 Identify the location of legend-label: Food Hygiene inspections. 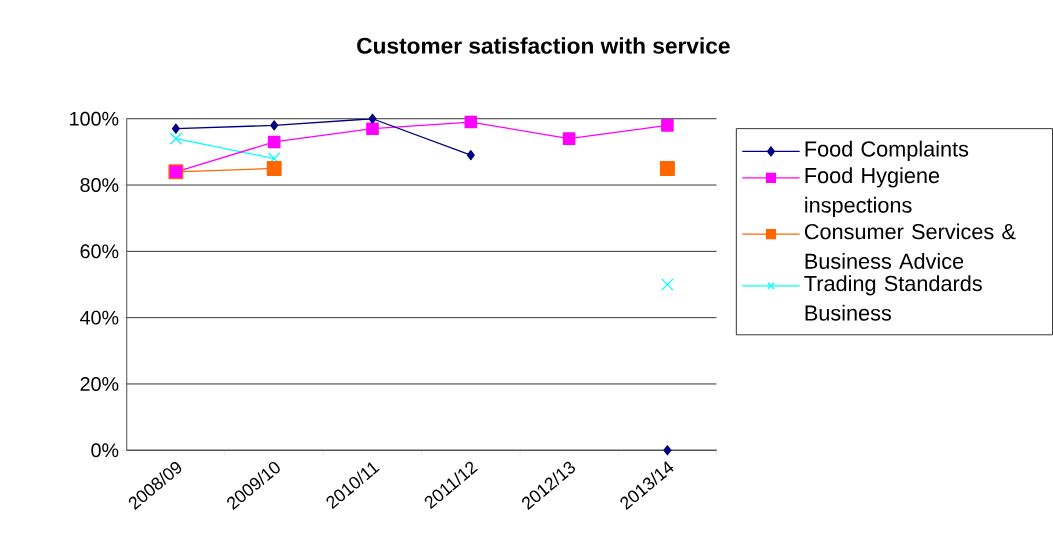
(872, 192).